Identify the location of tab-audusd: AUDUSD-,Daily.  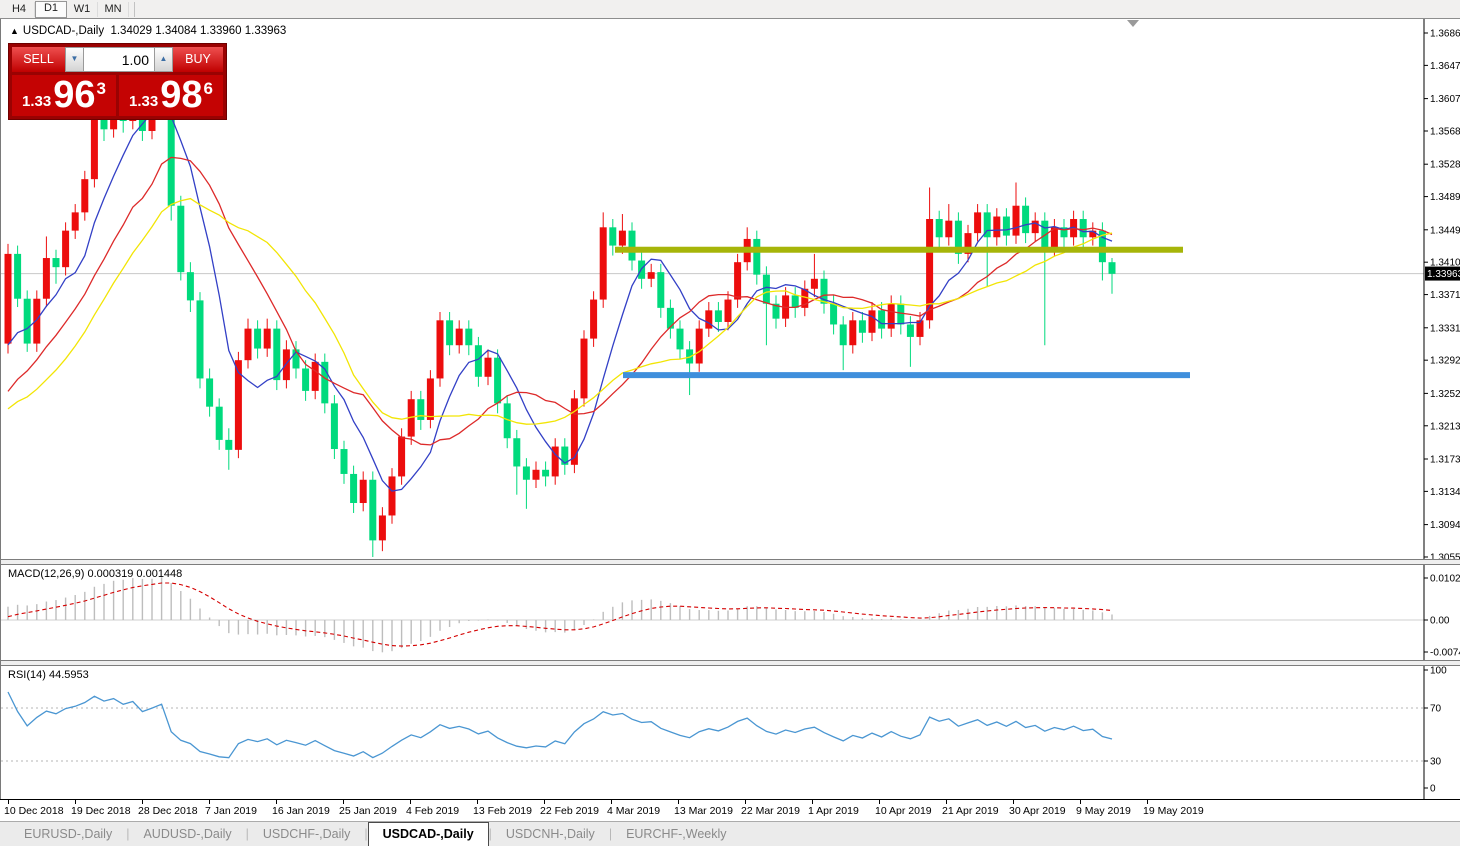
(187, 834).